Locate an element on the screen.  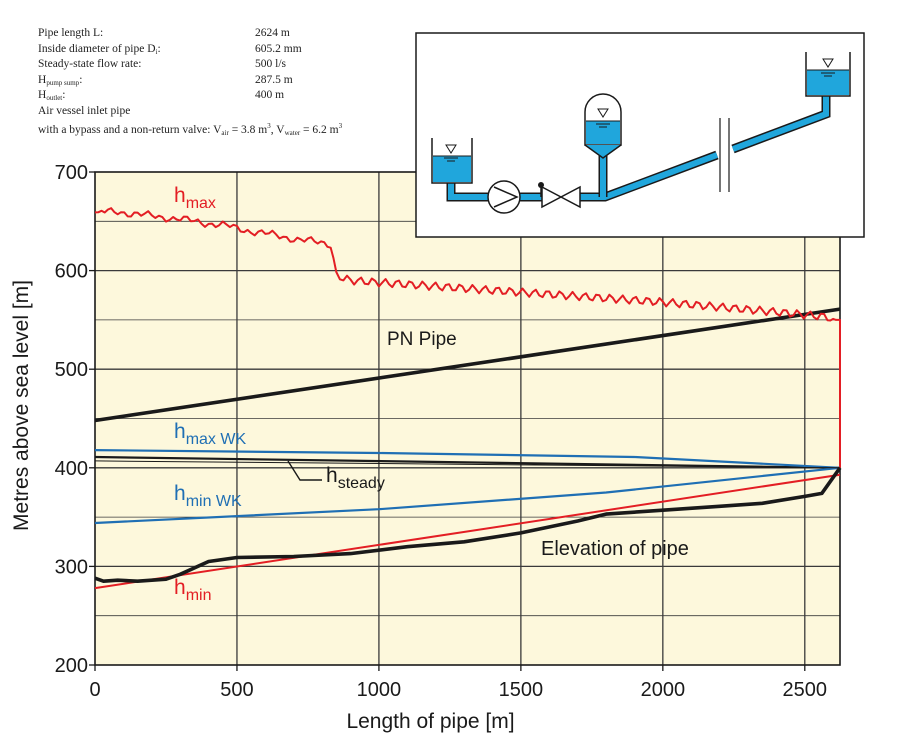
label-h-steady-leader is located at coordinates (304, 470).